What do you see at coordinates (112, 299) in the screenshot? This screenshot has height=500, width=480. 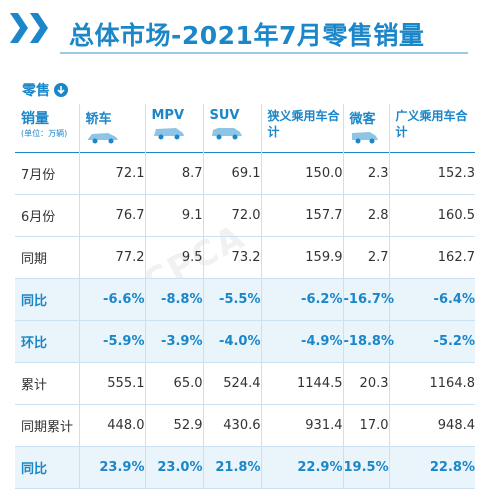 I see `table-cell: -6.6%` at bounding box center [112, 299].